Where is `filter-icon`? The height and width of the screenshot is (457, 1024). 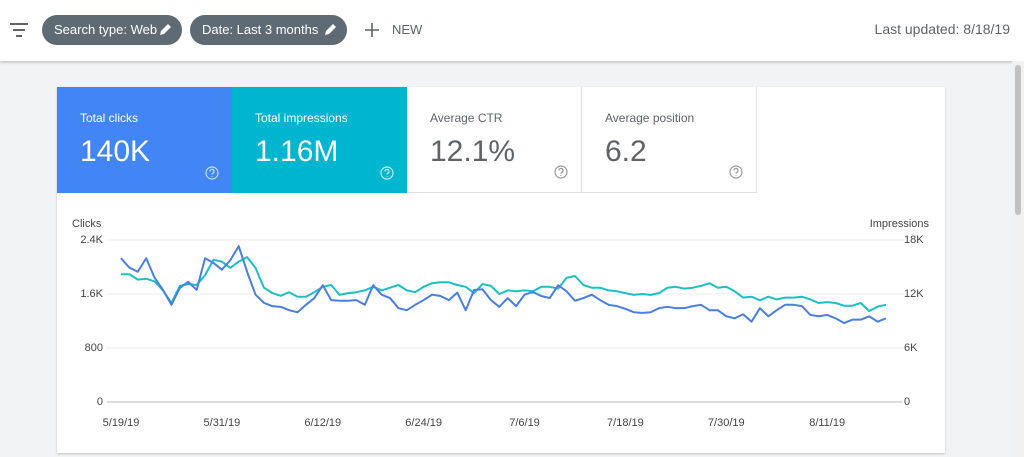 filter-icon is located at coordinates (19, 30).